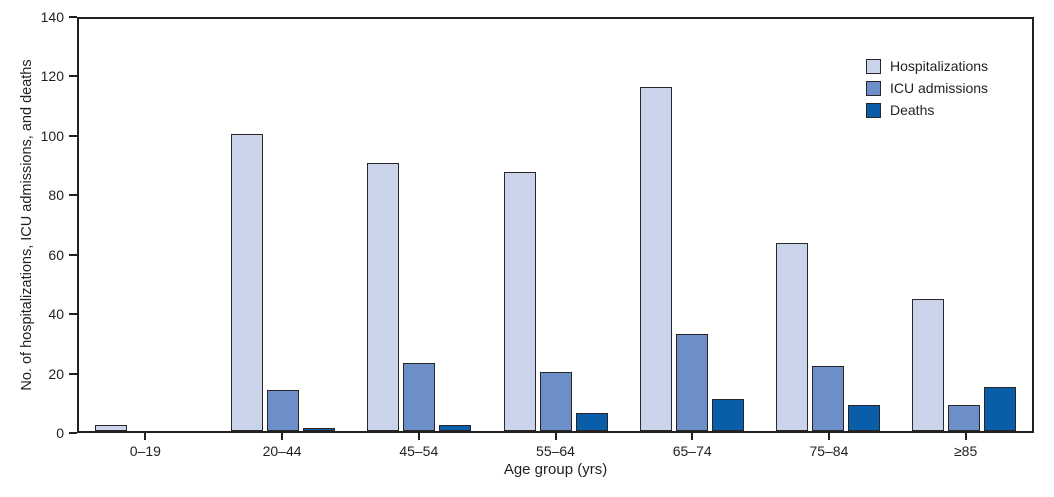 This screenshot has height=497, width=1054. I want to click on x-tick-label: ≥85, so click(966, 451).